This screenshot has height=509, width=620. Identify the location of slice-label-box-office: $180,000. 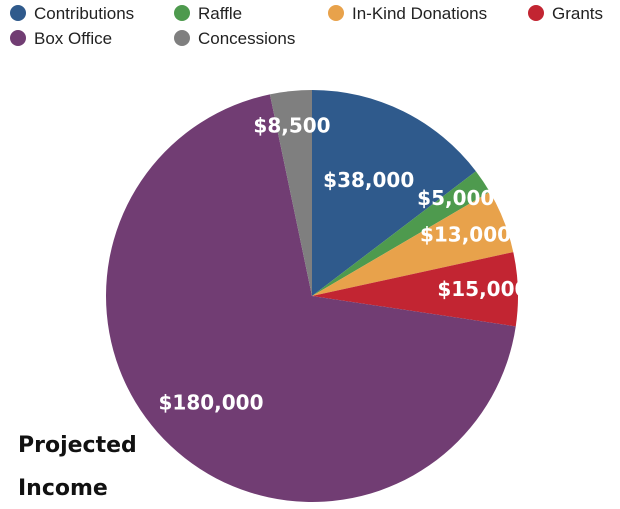
(210, 403).